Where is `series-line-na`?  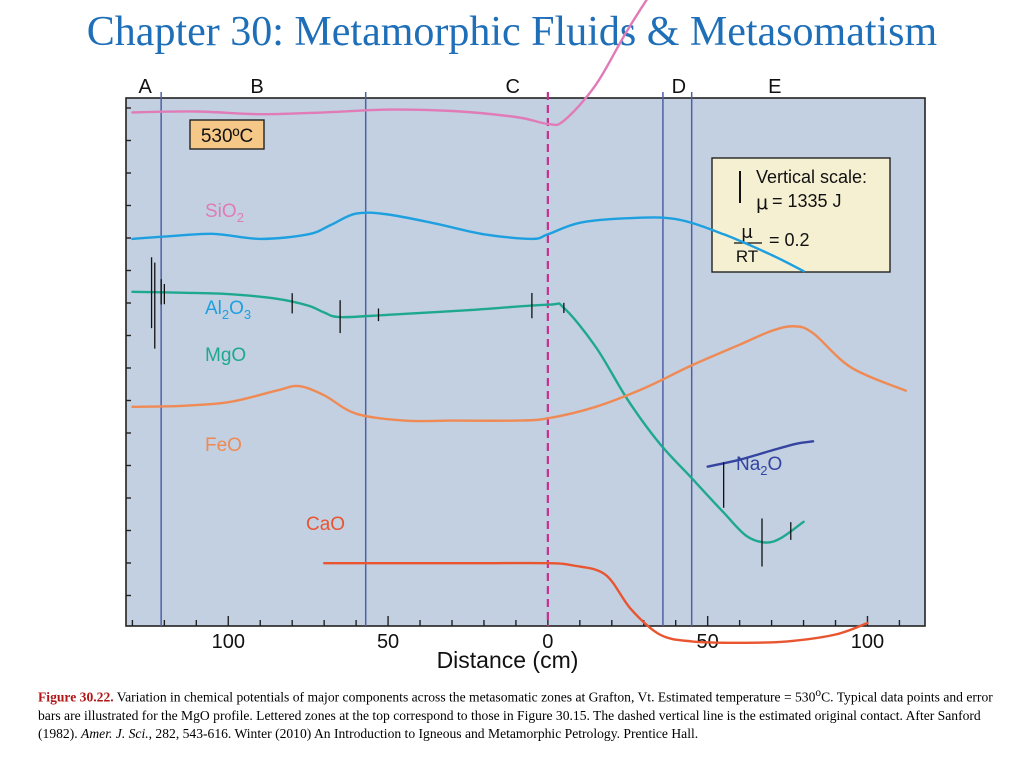 series-line-na is located at coordinates (760, 454).